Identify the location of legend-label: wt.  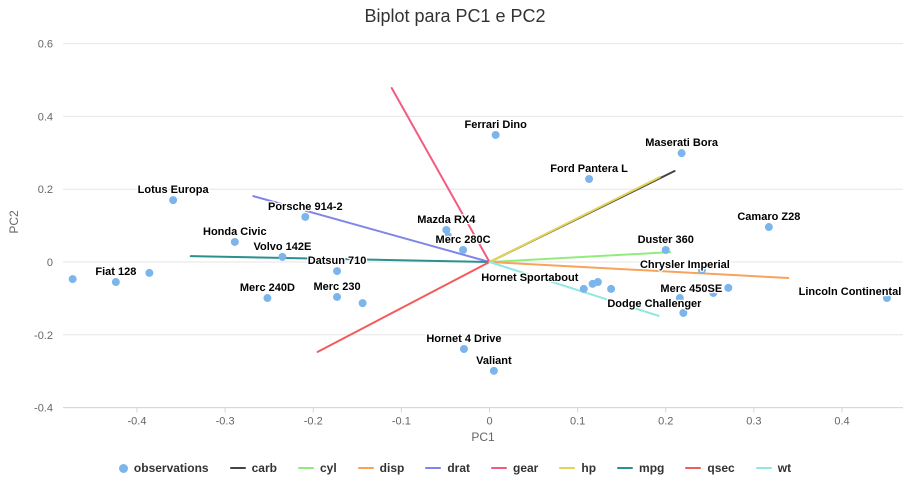
(784, 468).